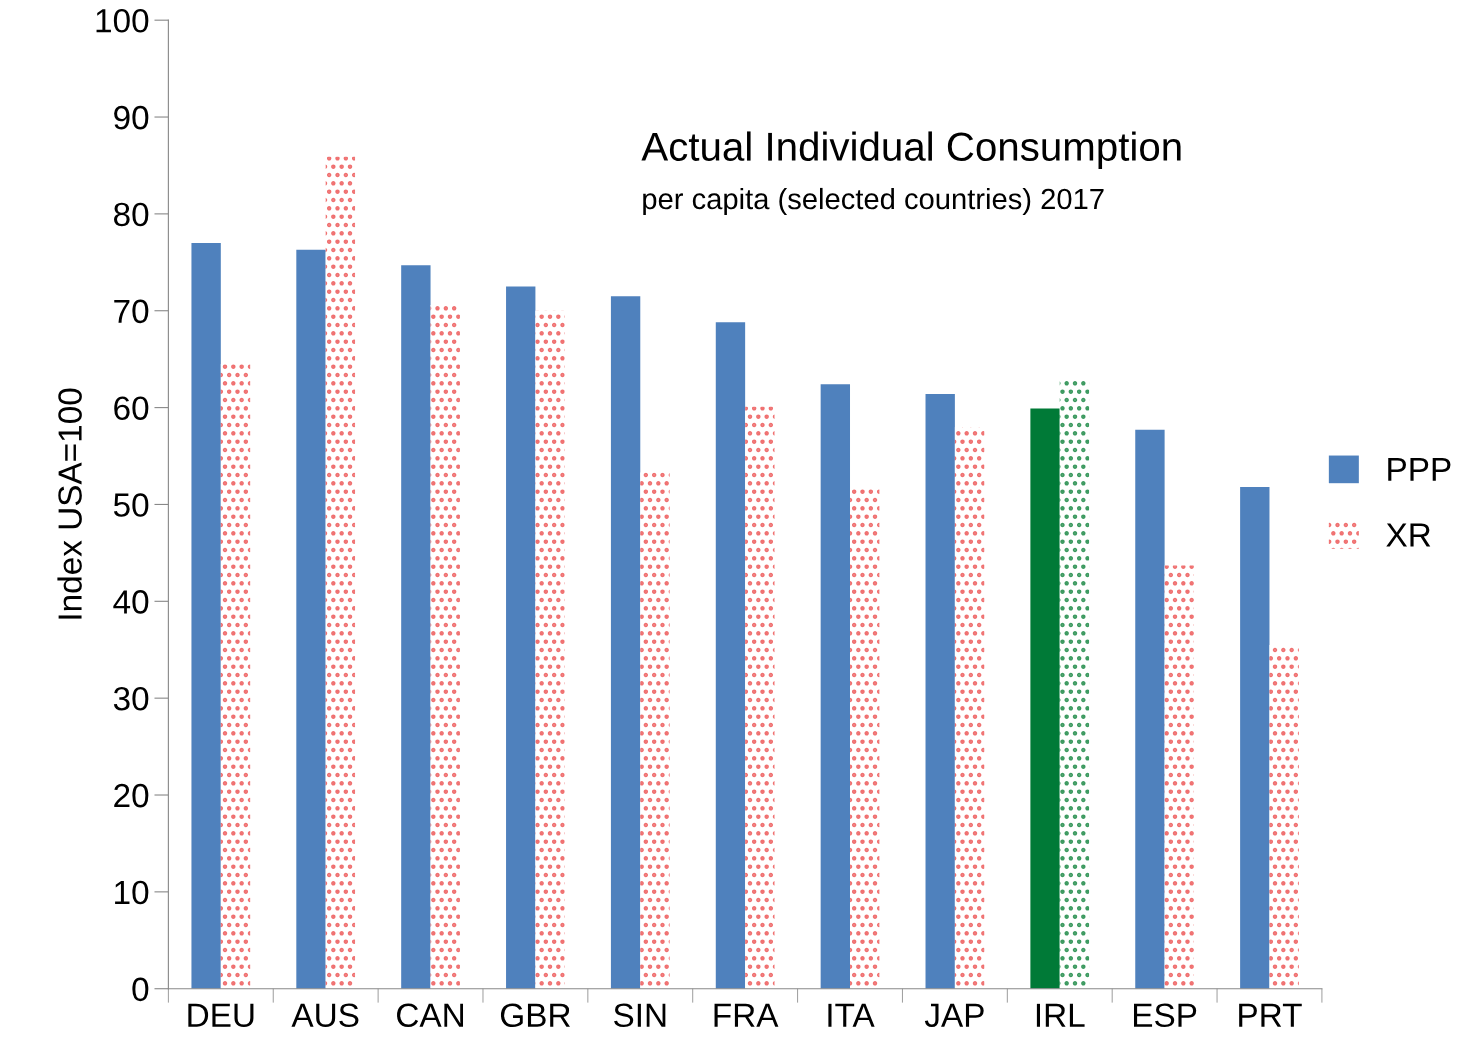 This screenshot has width=1477, height=1062. I want to click on y-tick-label: 30, so click(131, 698).